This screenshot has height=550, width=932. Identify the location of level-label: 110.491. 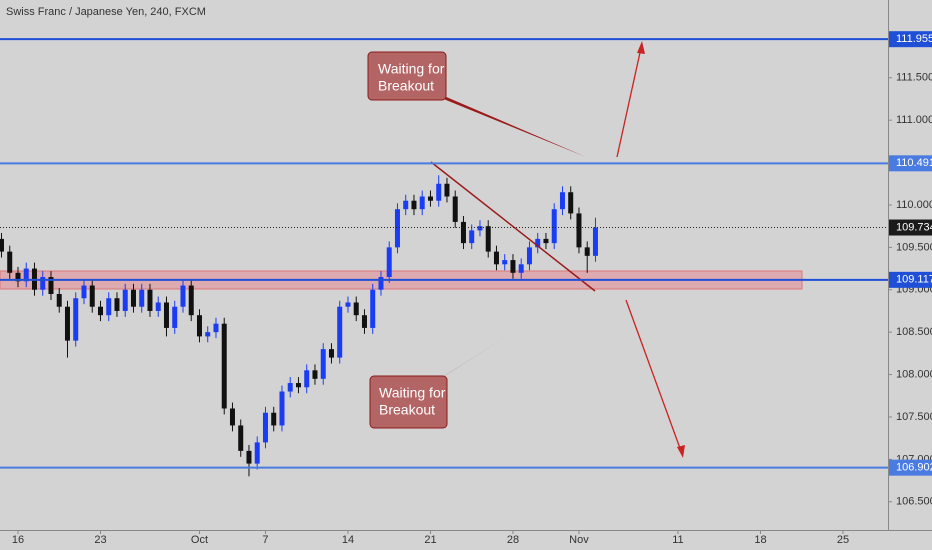
(914, 163).